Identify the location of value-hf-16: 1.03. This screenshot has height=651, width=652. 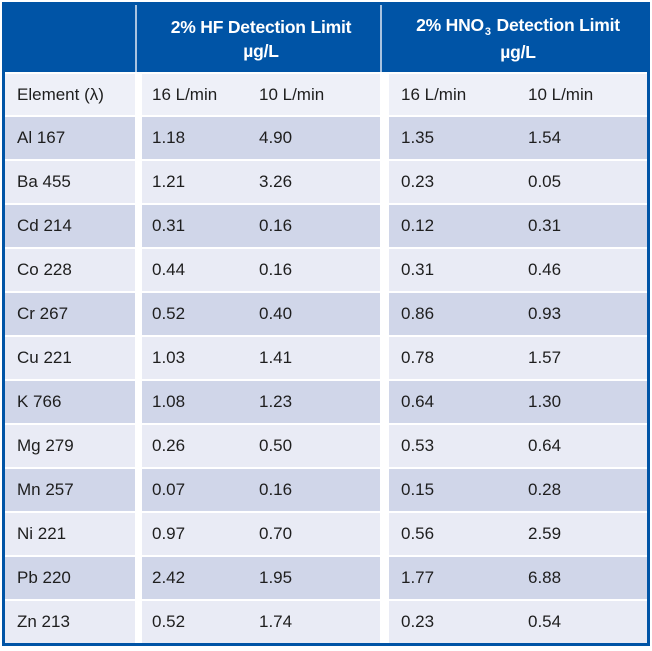
(169, 357).